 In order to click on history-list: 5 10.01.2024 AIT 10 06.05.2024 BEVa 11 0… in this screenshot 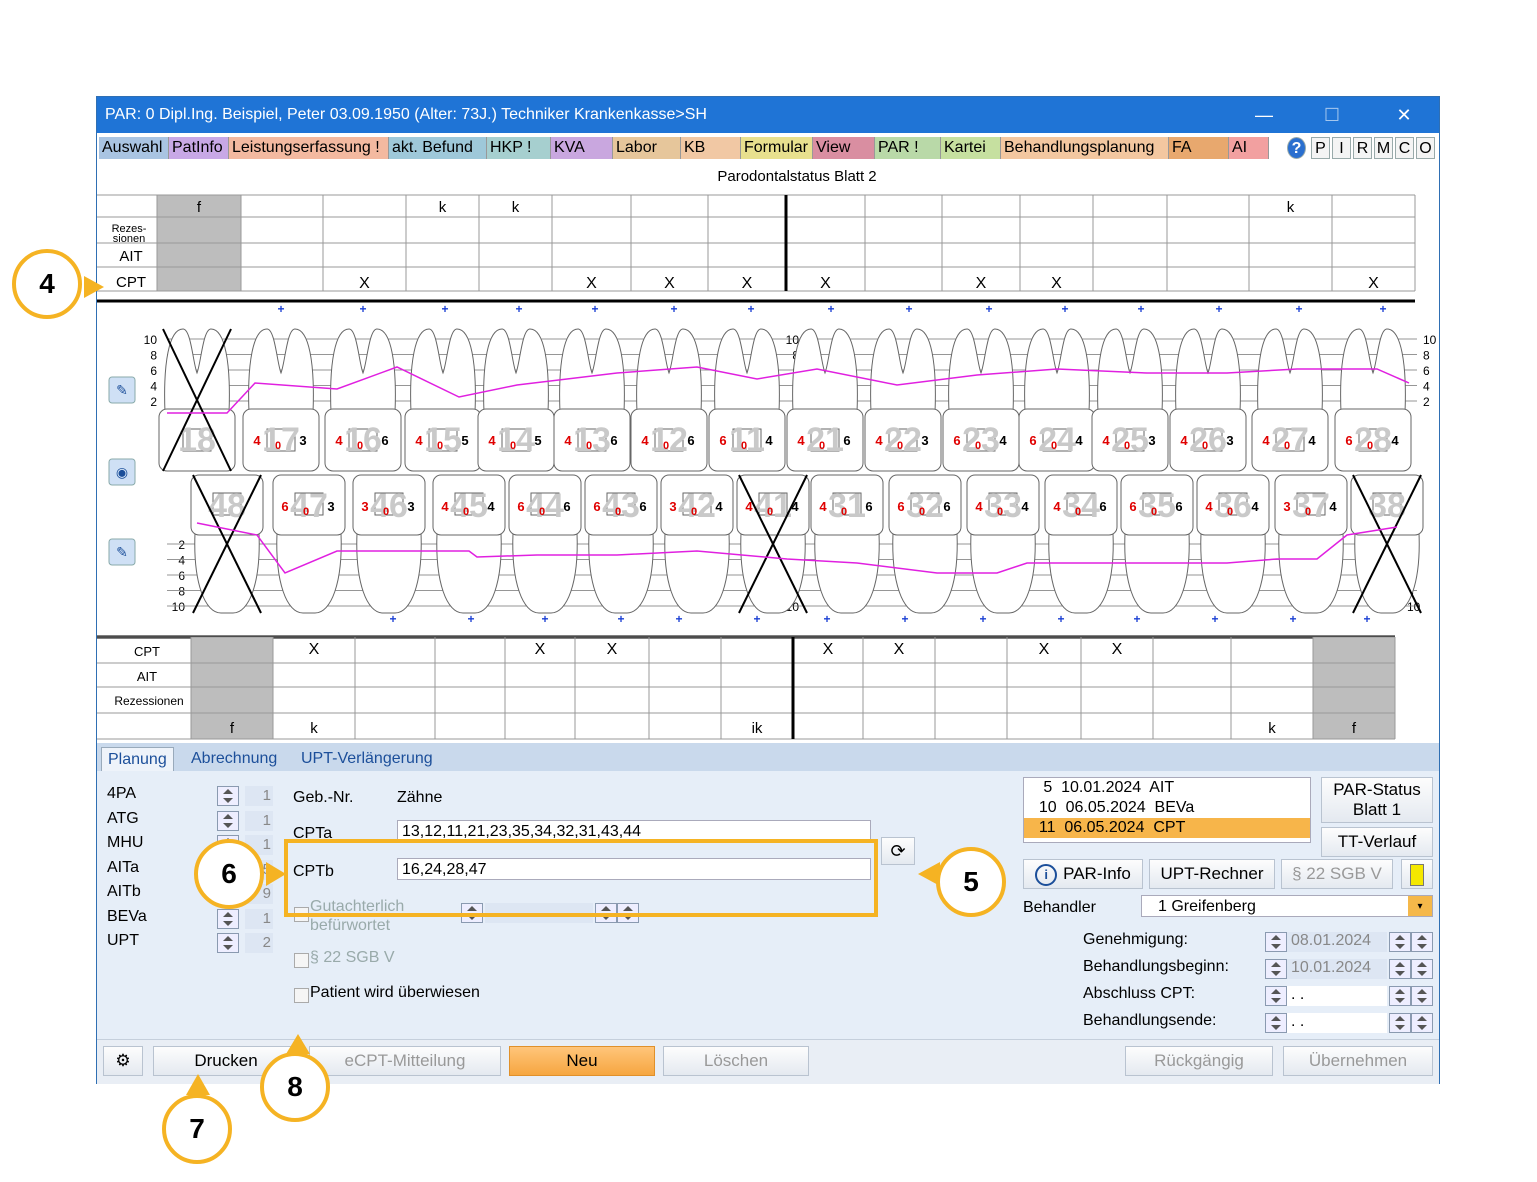, I will do `click(1167, 810)`.